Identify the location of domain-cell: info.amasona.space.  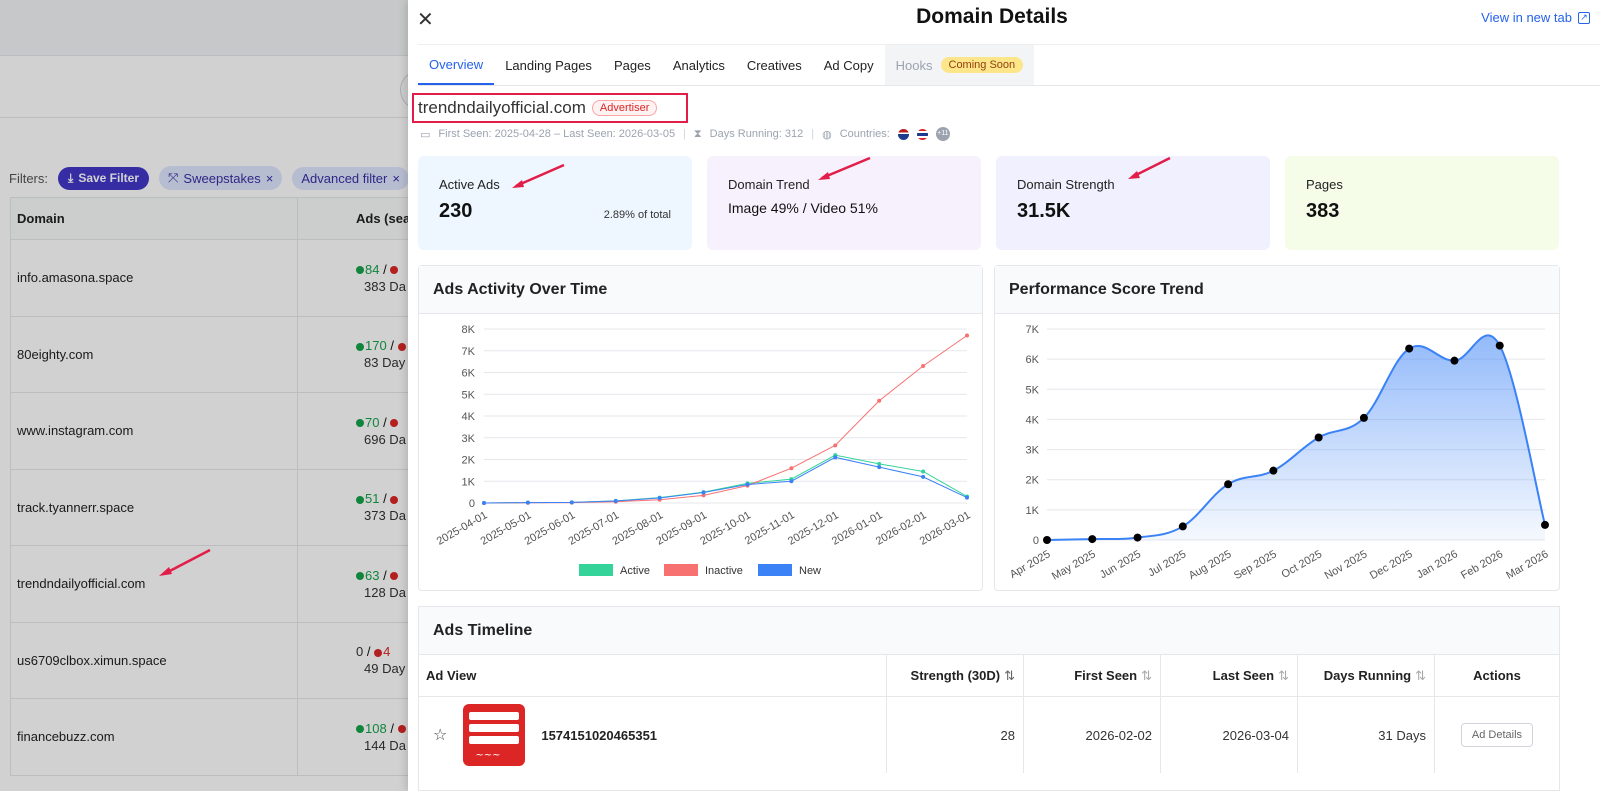
(154, 278).